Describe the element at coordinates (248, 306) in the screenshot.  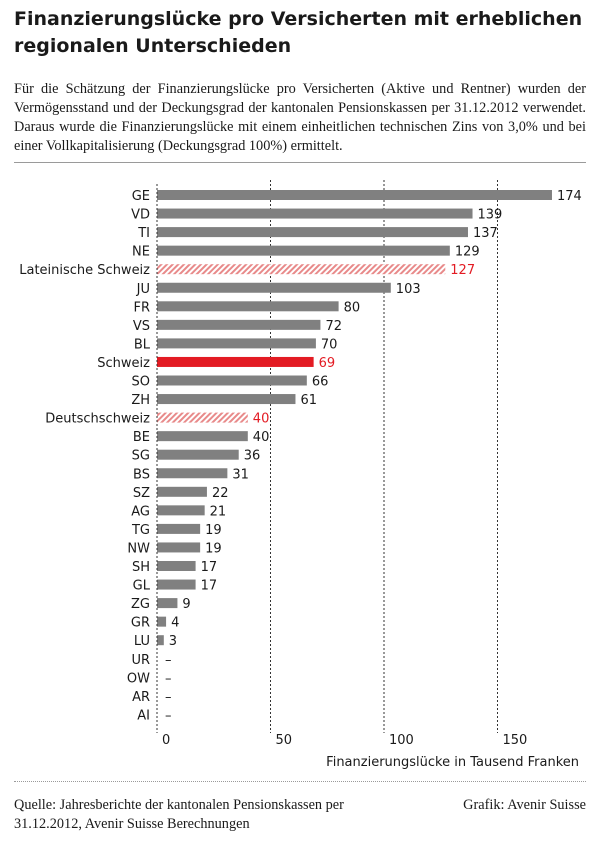
I see `bar-fr` at that location.